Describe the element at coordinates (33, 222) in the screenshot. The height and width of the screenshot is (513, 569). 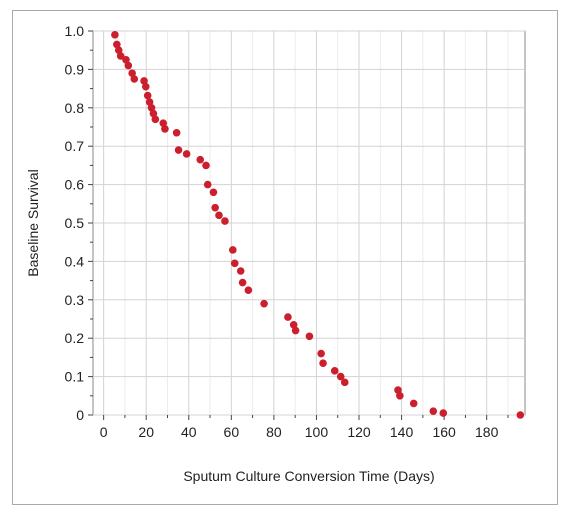
I see `y-axis-title: Baseline Survival` at that location.